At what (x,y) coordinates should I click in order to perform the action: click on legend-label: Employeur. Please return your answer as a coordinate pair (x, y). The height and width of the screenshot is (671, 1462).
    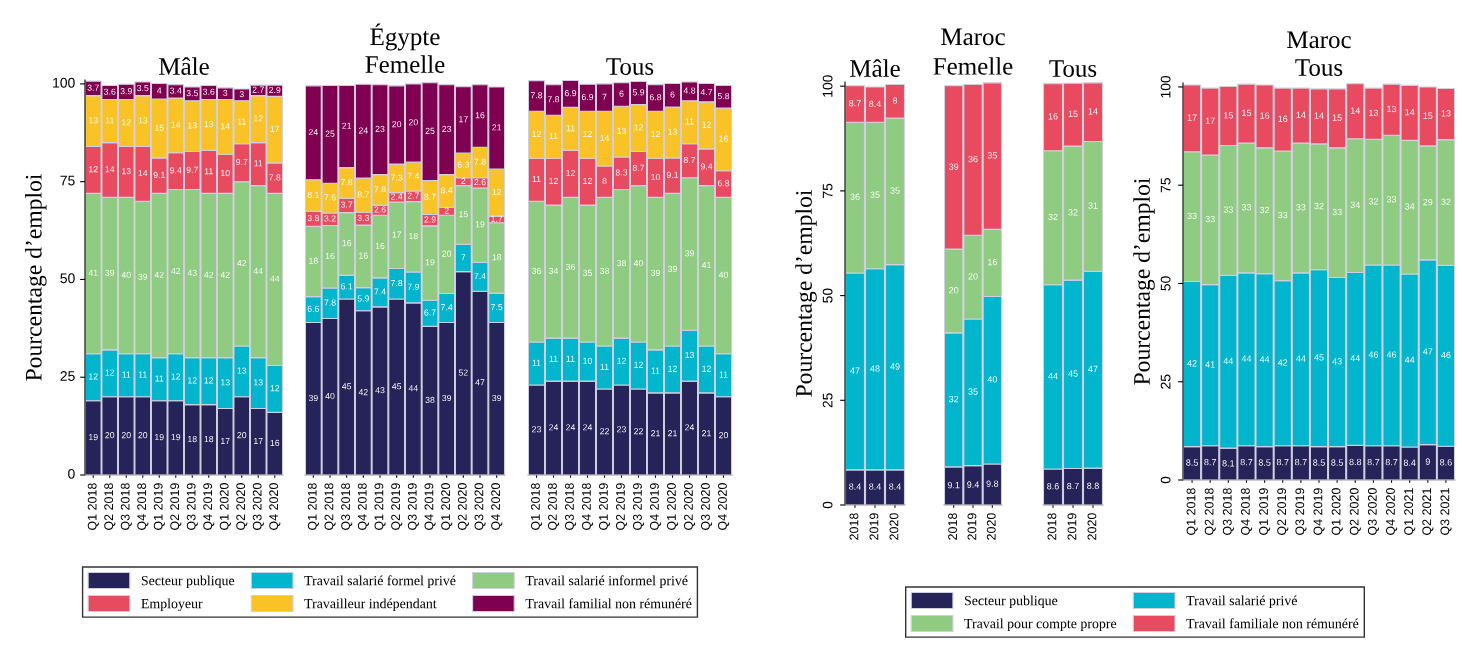
    Looking at the image, I should click on (172, 605).